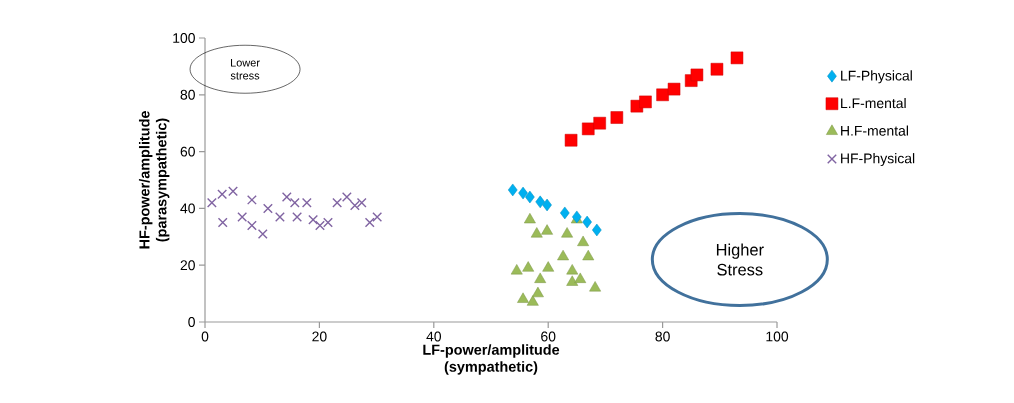 Image resolution: width=1014 pixels, height=403 pixels. Describe the element at coordinates (187, 151) in the screenshot. I see `y-tick-label: 60` at that location.